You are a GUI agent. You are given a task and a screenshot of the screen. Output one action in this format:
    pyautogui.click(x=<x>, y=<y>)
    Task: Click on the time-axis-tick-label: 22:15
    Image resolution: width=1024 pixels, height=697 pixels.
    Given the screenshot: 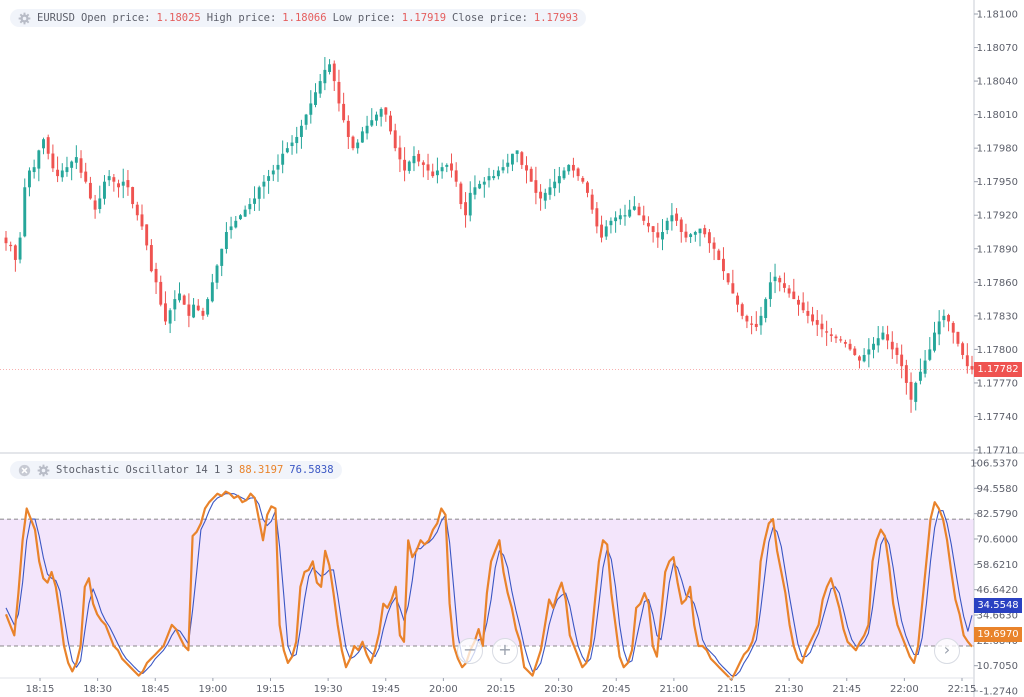 What is the action you would take?
    pyautogui.click(x=962, y=689)
    